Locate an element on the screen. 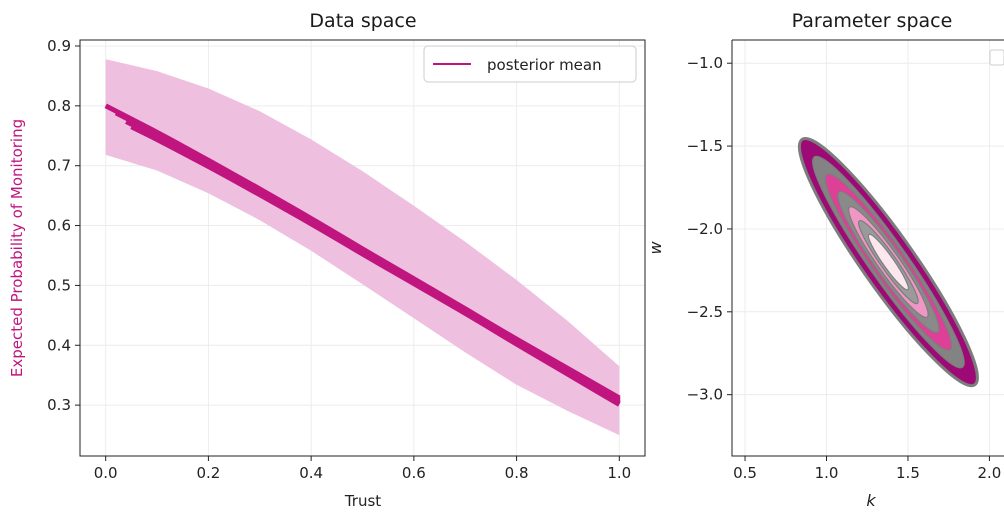 Image resolution: width=1004 pixels, height=514 pixels. parameter-space-title: Parameter space is located at coordinates (872, 21).